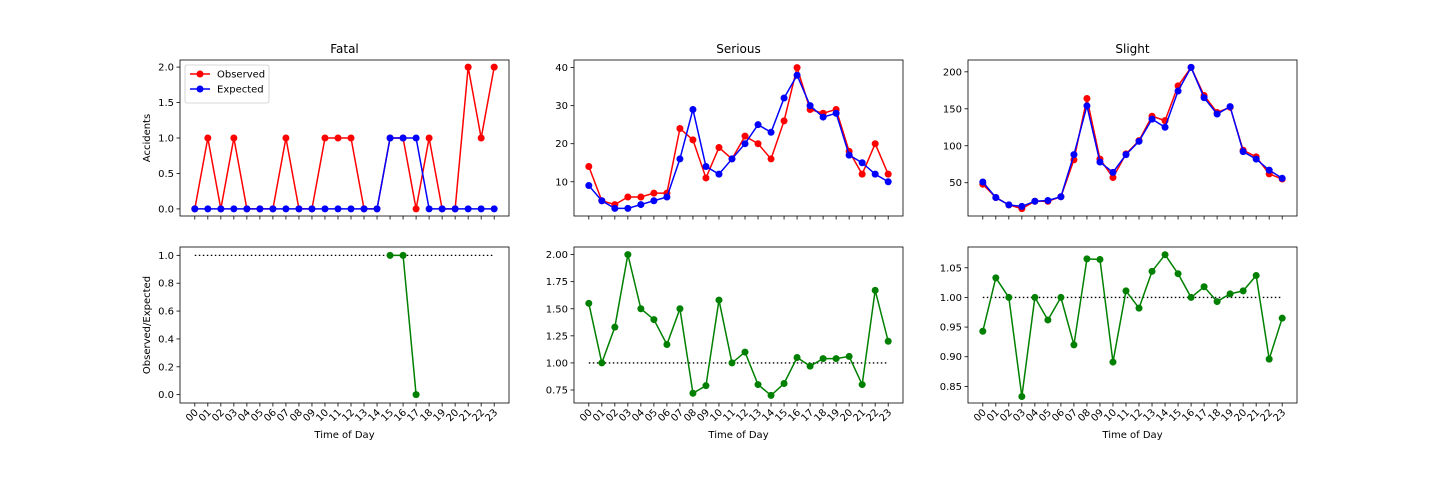 Image resolution: width=1440 pixels, height=504 pixels. Describe the element at coordinates (557, 391) in the screenshot. I see `y-tick-label: 0.75` at that location.